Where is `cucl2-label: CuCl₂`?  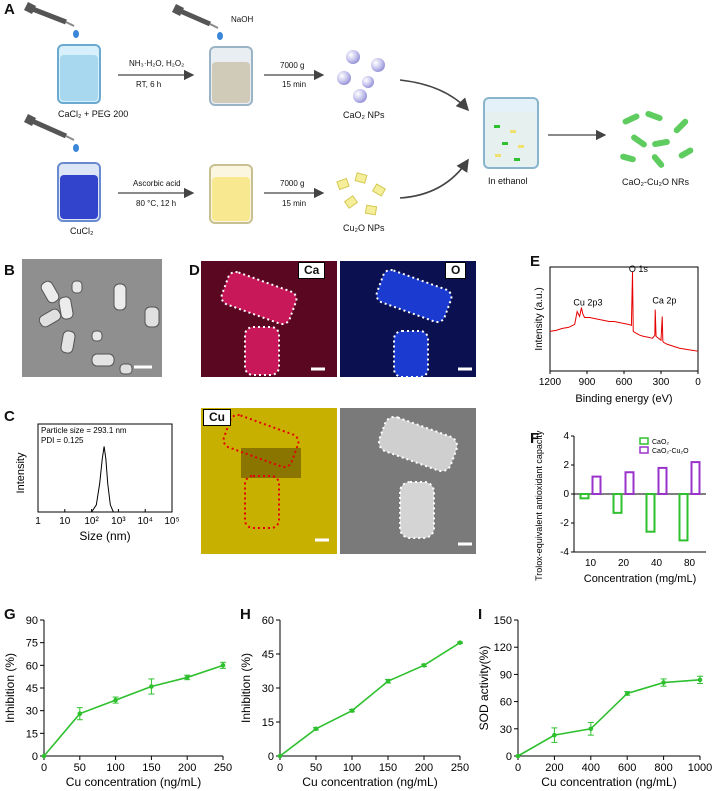 cucl2-label: CuCl₂ is located at coordinates (82, 231).